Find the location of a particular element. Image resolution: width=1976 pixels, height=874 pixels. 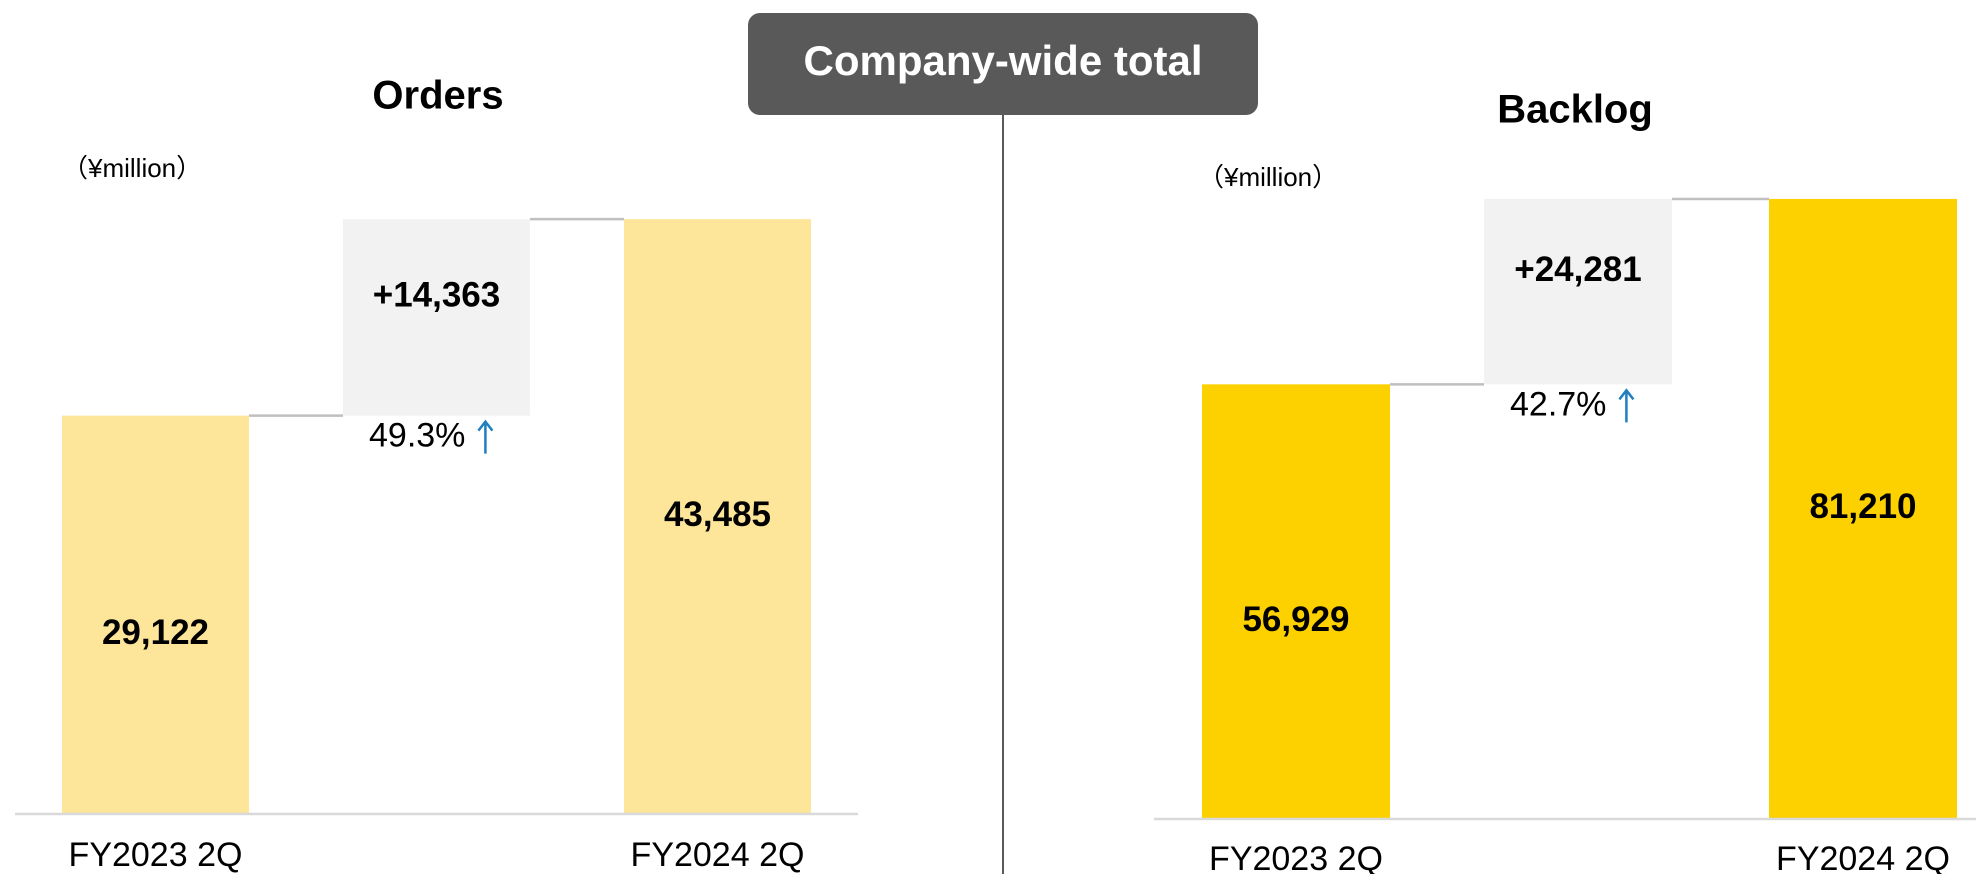

header-box is located at coordinates (1003, 64).